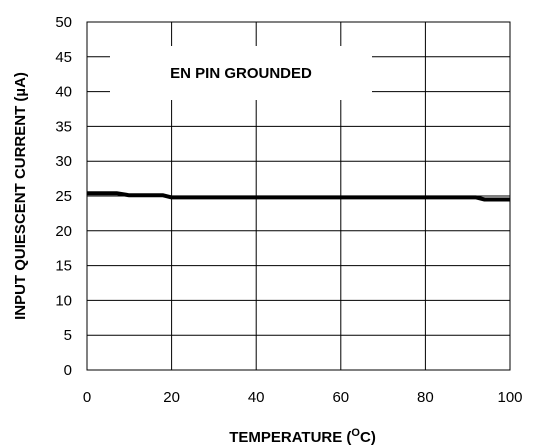 The image size is (540, 448). Describe the element at coordinates (509, 397) in the screenshot. I see `x-tick-label-5: 100` at that location.